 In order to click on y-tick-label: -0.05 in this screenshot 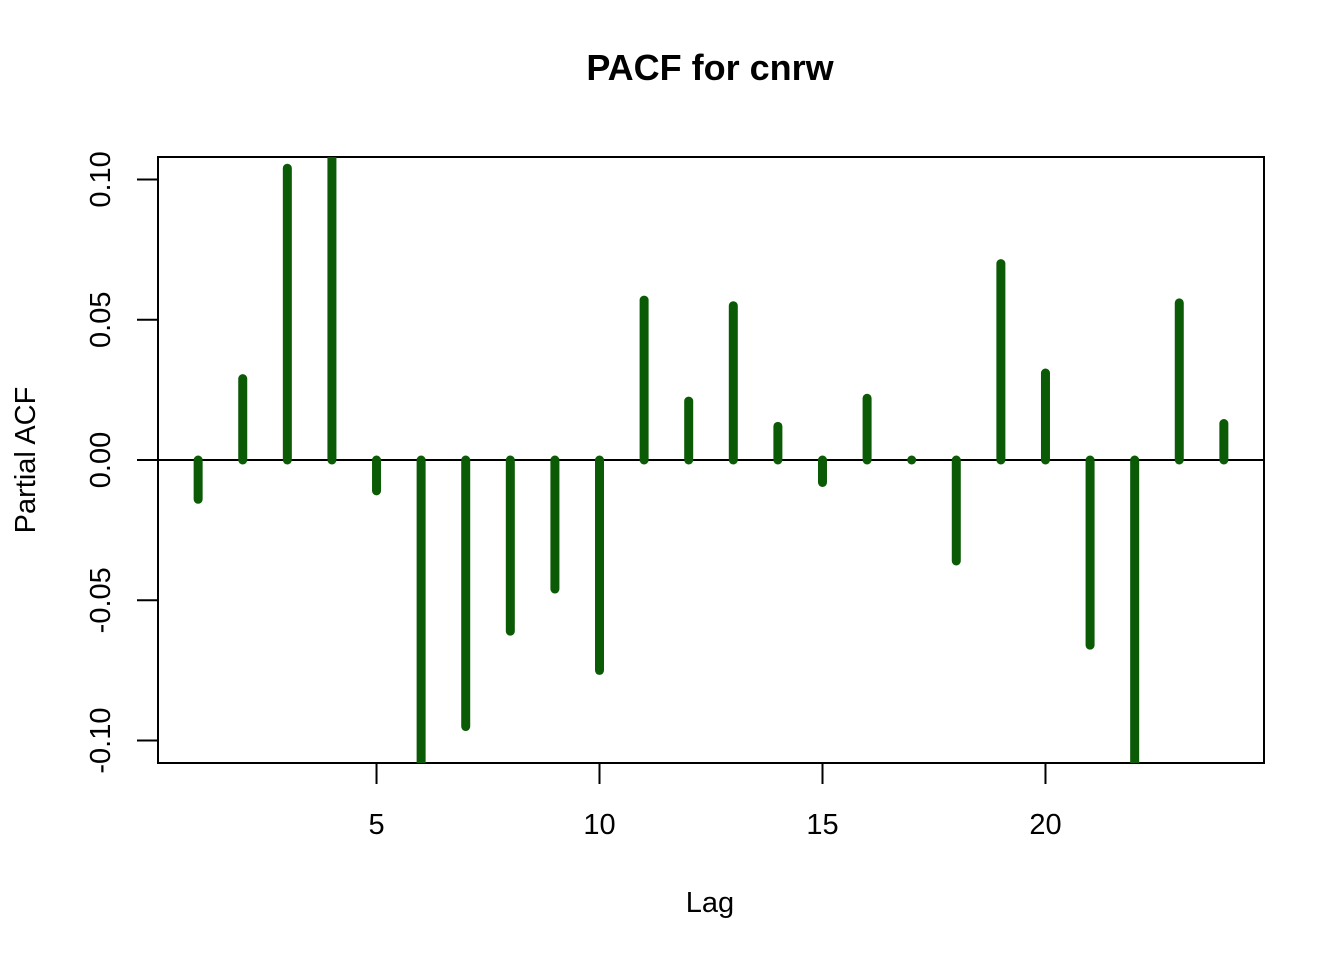, I will do `click(101, 600)`.